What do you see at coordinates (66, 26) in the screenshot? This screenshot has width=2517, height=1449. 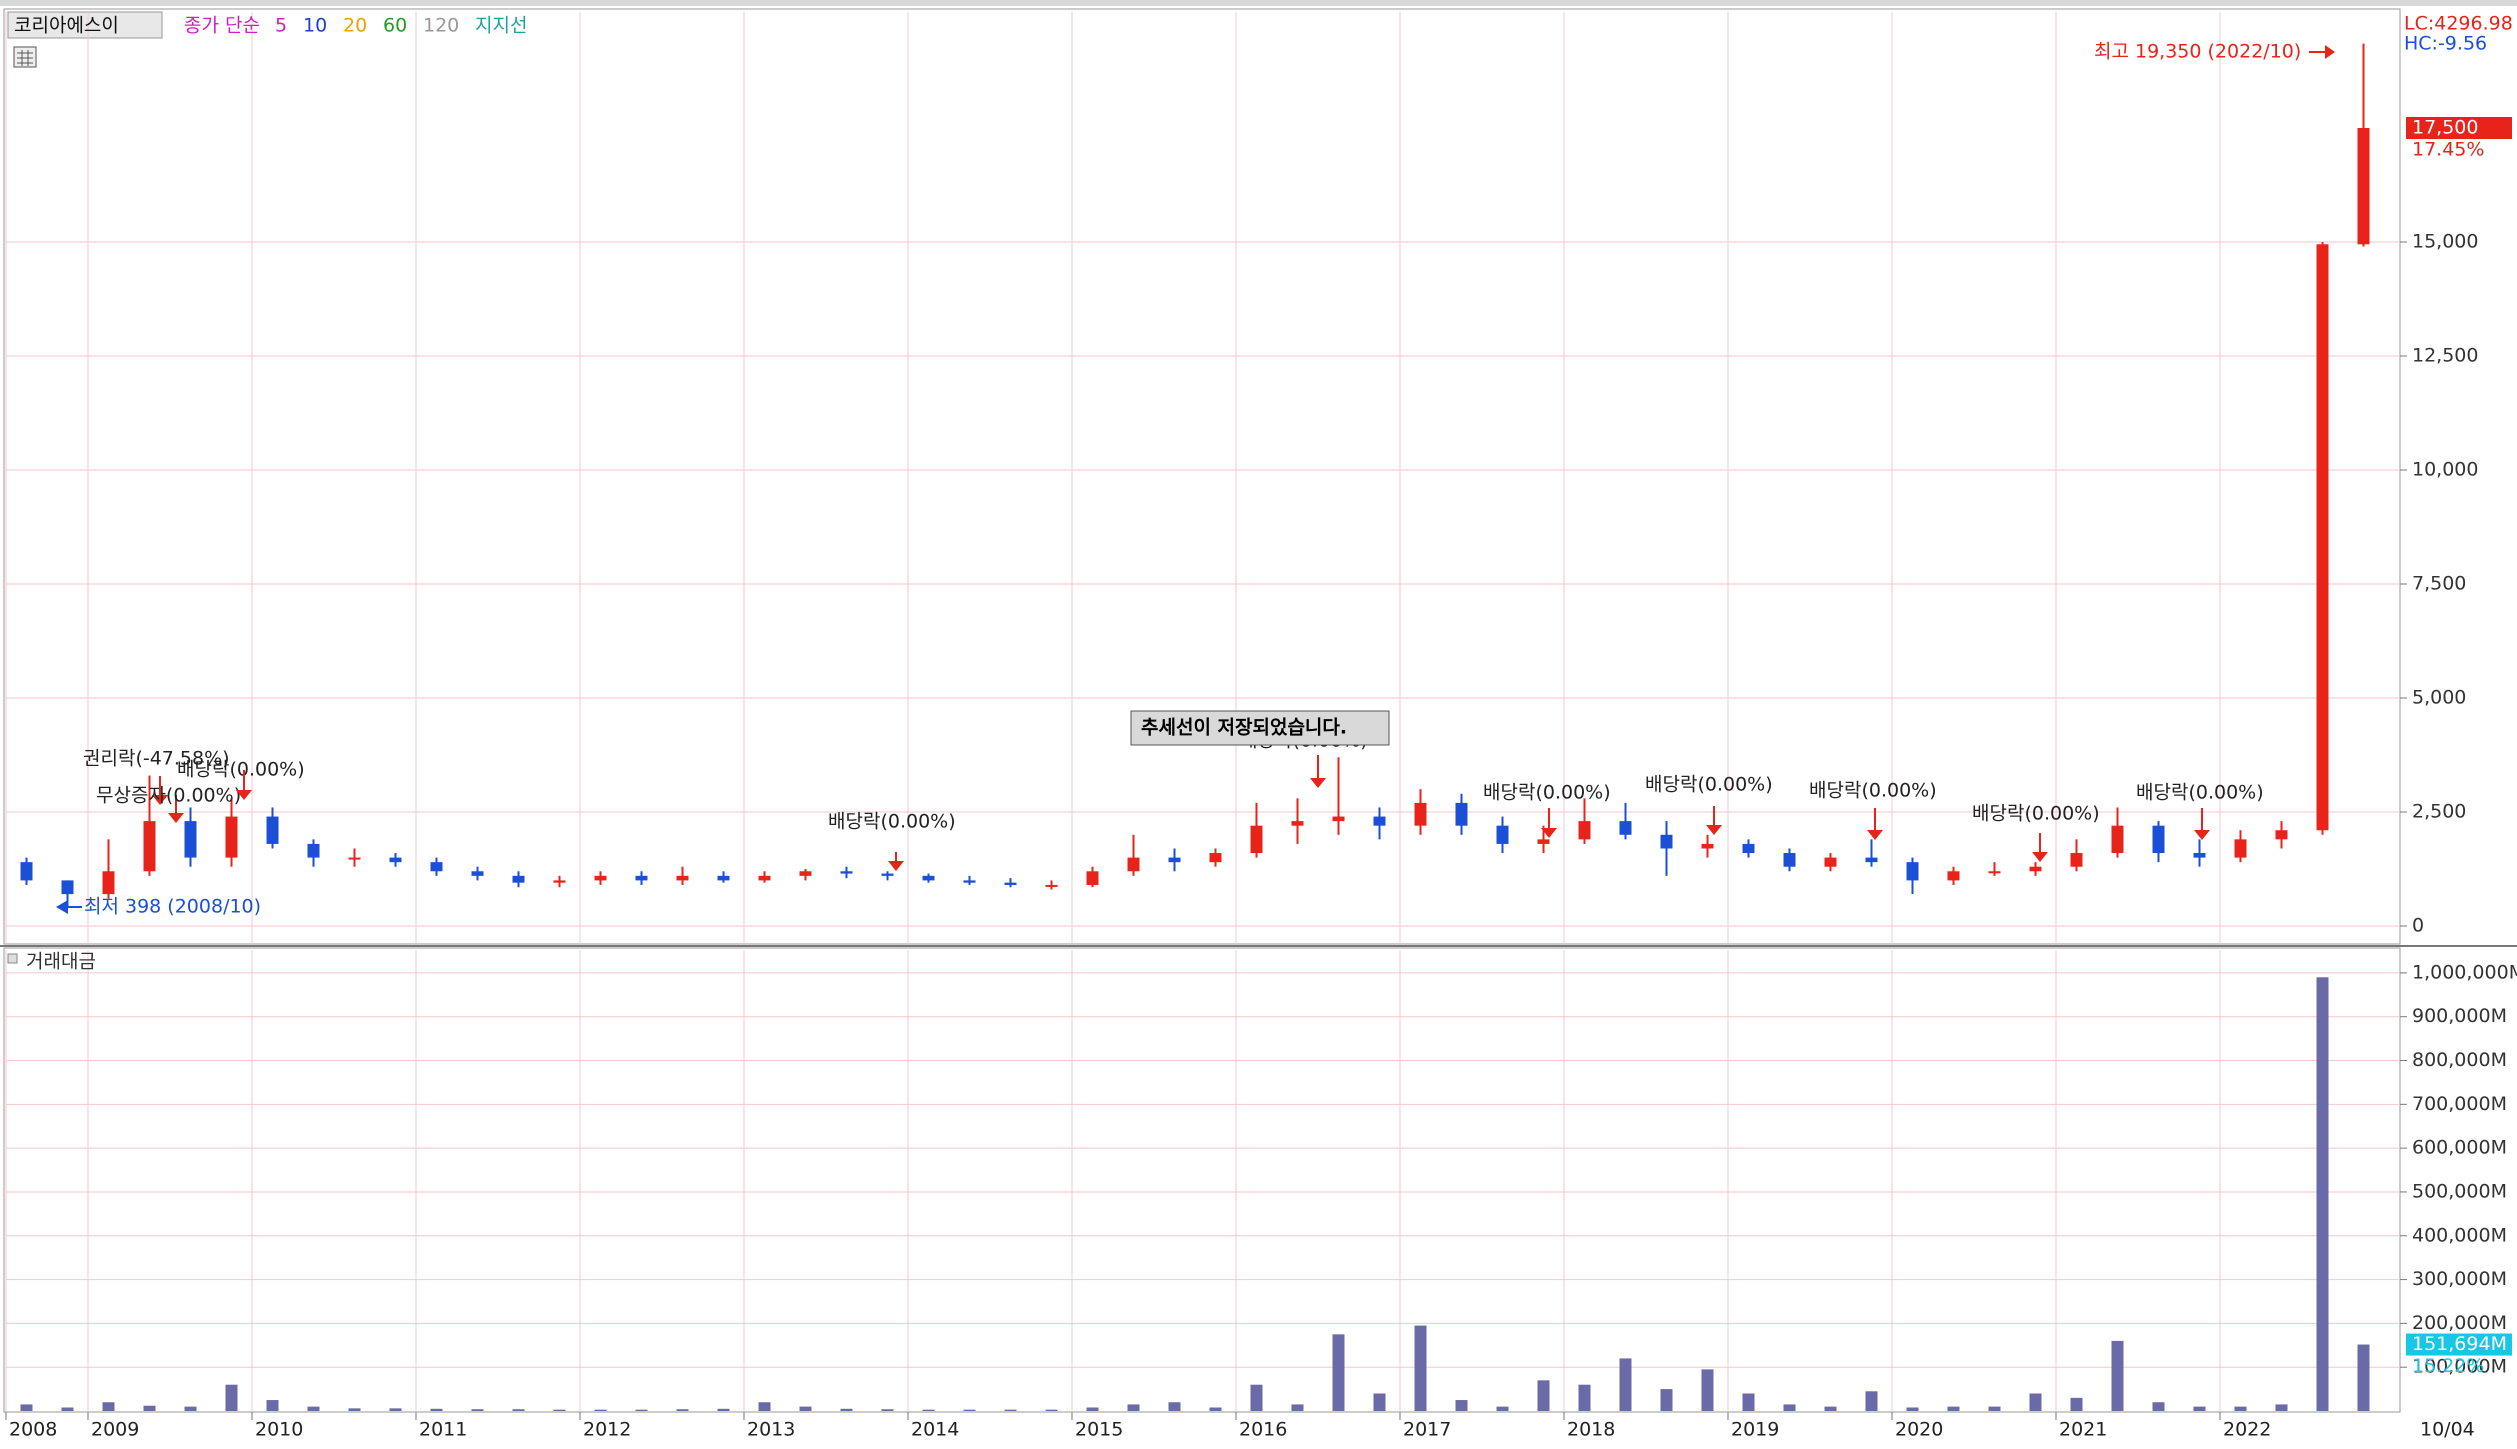 I see `stock-name: 코리아에스이` at bounding box center [66, 26].